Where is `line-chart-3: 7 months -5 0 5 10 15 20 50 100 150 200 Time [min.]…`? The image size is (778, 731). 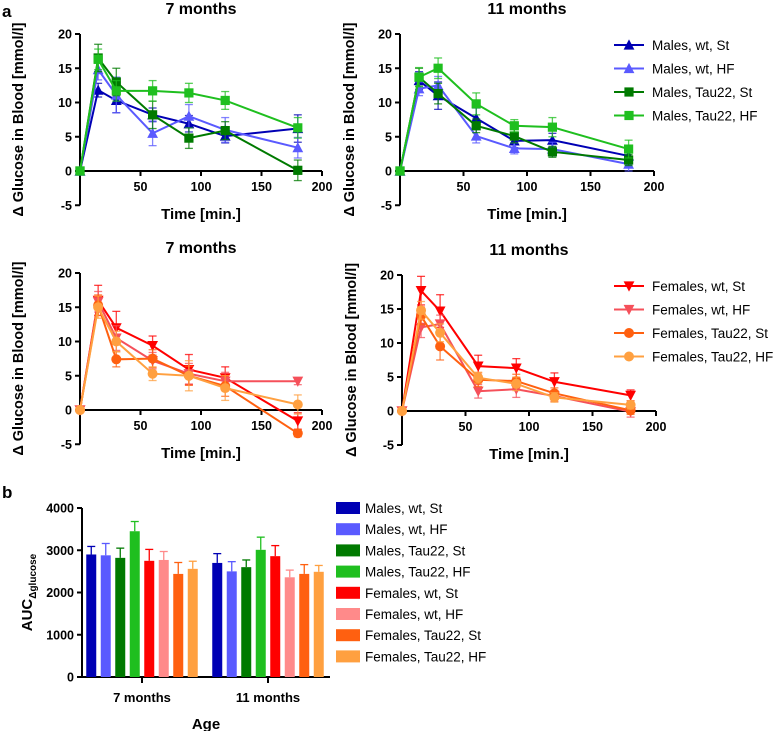 line-chart-3: 7 months -5 0 5 10 15 20 50 100 150 200 Time [min.]… is located at coordinates (171, 351).